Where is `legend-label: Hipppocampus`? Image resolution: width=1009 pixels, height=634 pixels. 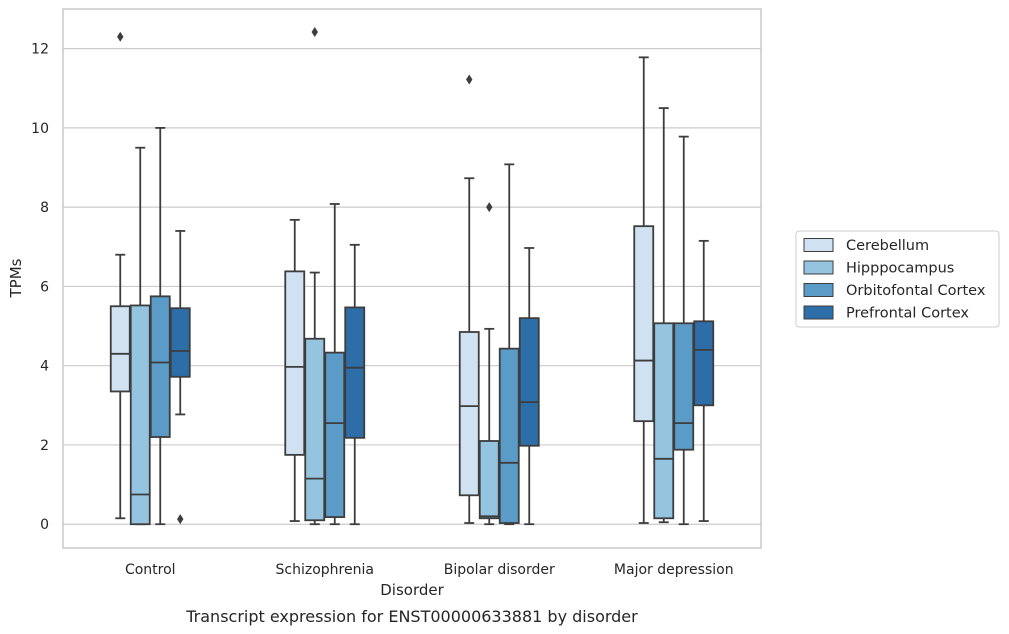
legend-label: Hipppocampus is located at coordinates (900, 269).